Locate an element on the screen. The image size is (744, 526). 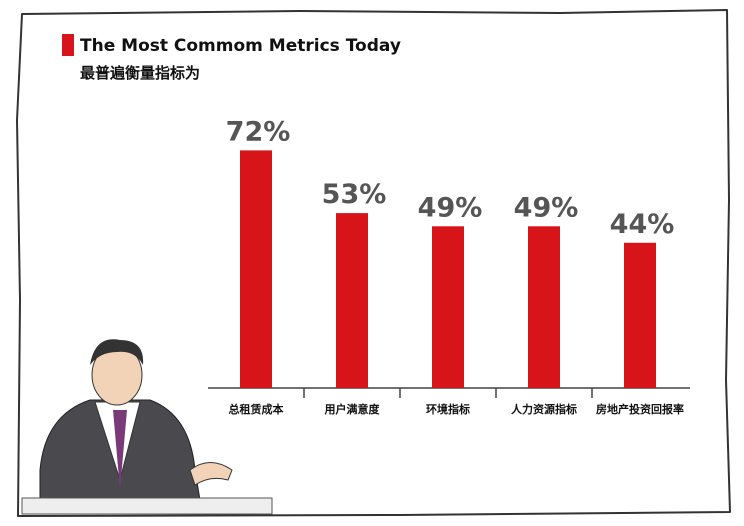
person-illustration is located at coordinates (147, 427).